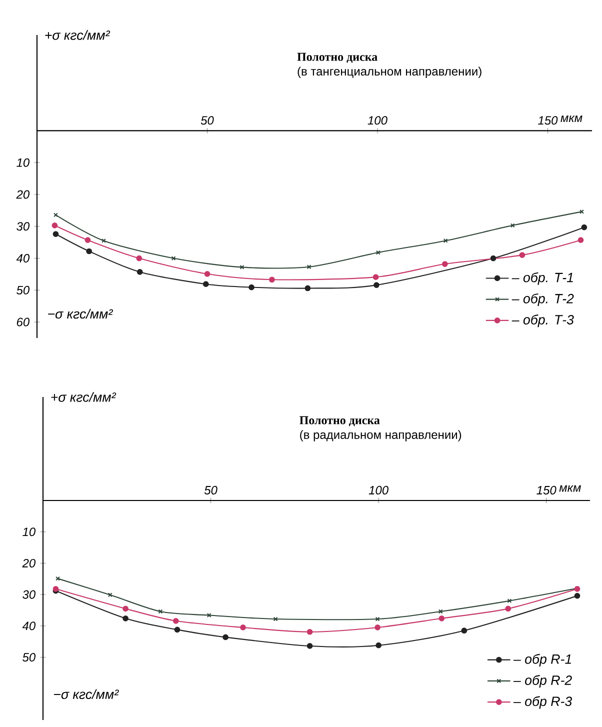  Describe the element at coordinates (542, 660) in the screenshot. I see `legend-label: – обр R-1` at that location.